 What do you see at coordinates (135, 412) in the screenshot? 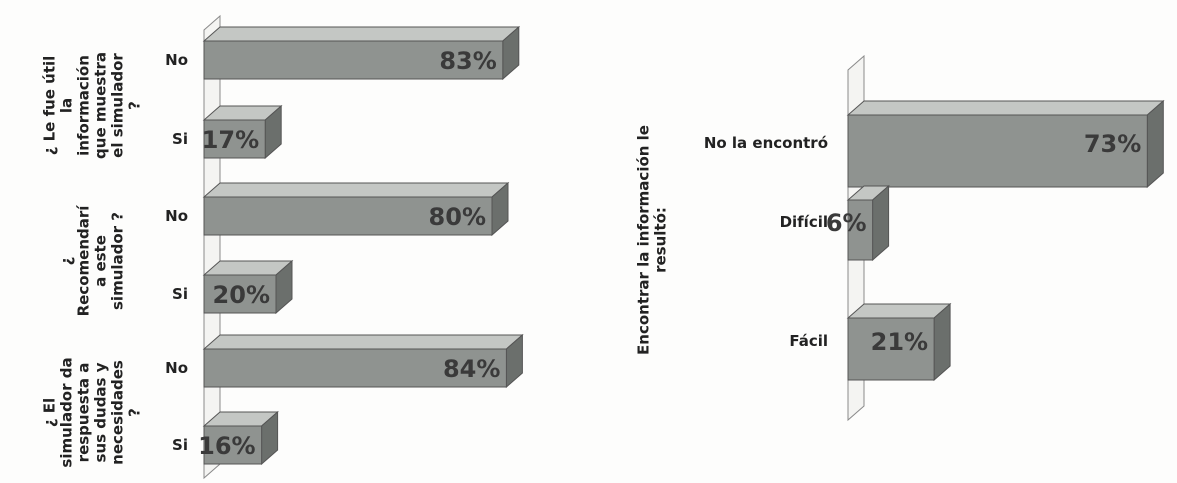
I see `left-group-label-2-line-5: ?` at bounding box center [135, 412].